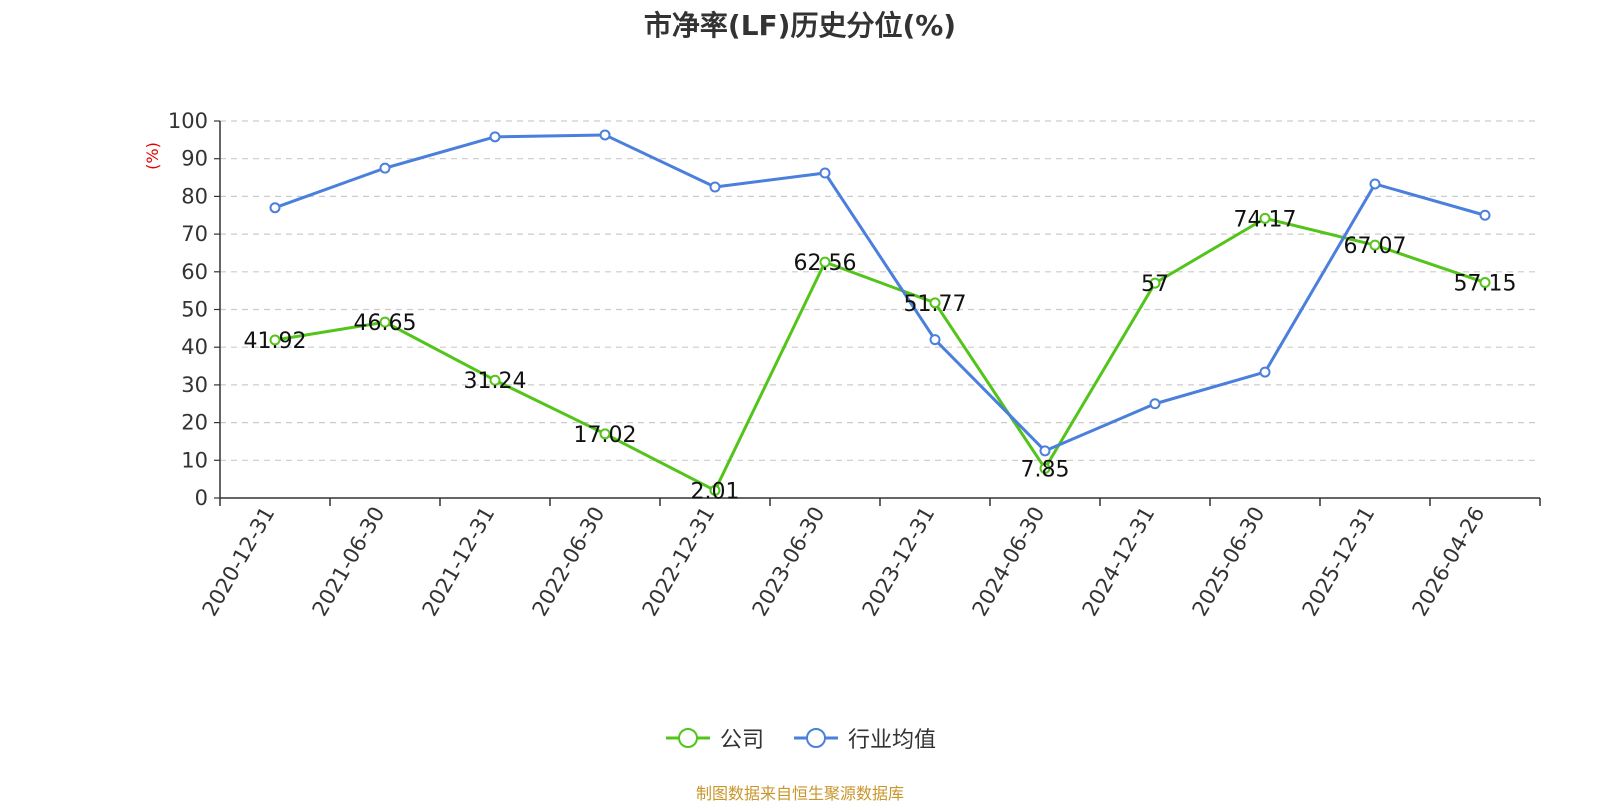 This screenshot has width=1600, height=804. I want to click on source-note: 制图数据来自恒生聚源数据库, so click(799, 793).